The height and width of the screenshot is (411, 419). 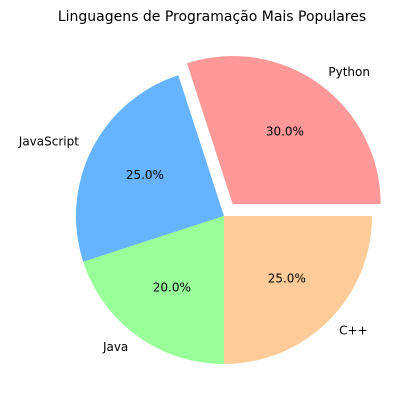 What do you see at coordinates (48, 142) in the screenshot?
I see `slice-label: JavaScript` at bounding box center [48, 142].